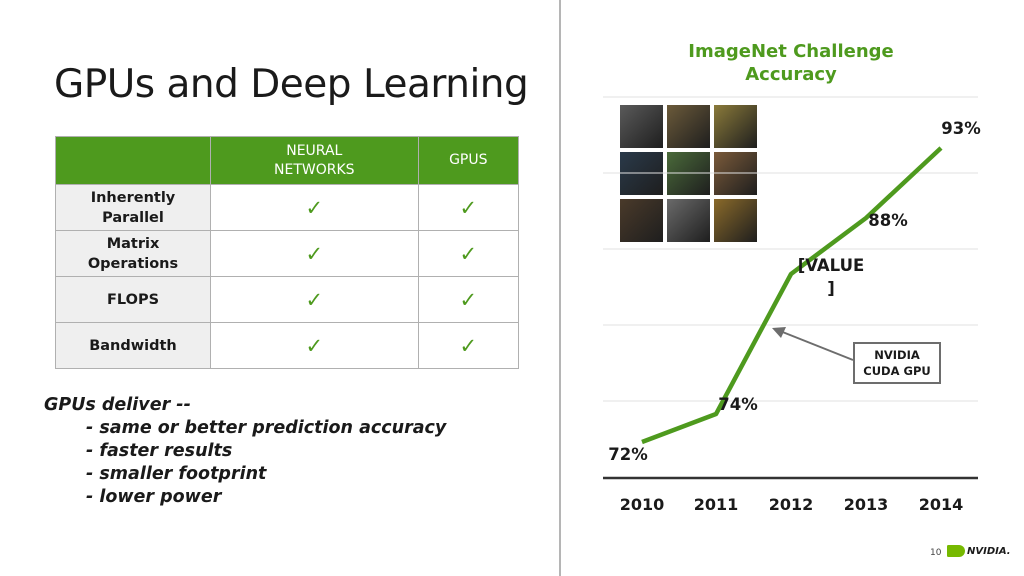  What do you see at coordinates (791, 504) in the screenshot?
I see `x-tick-label: 2012` at bounding box center [791, 504].